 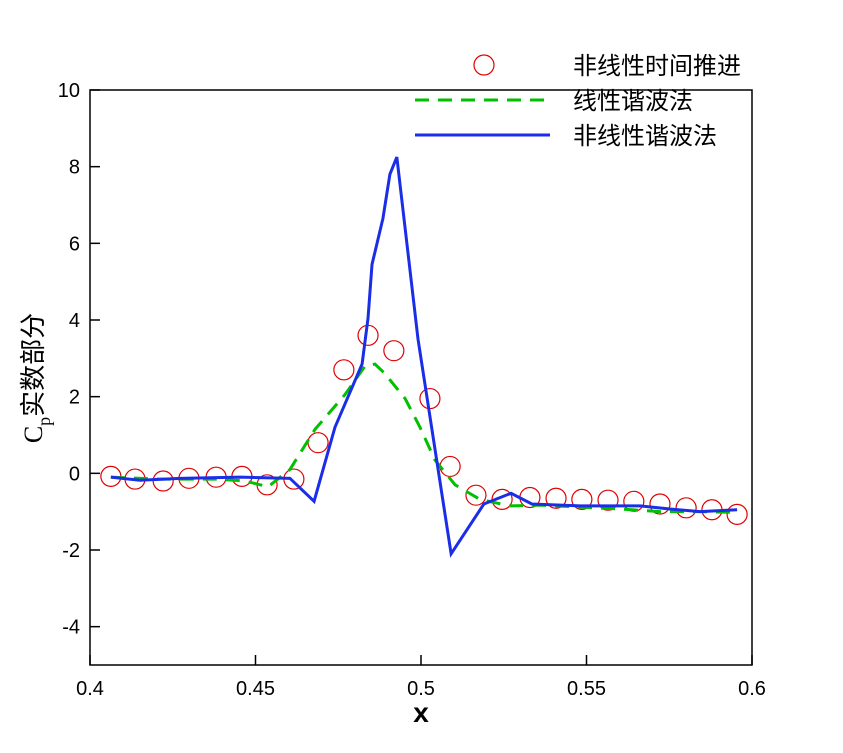 I want to click on x-tick-label: 0.6, so click(x=752, y=689).